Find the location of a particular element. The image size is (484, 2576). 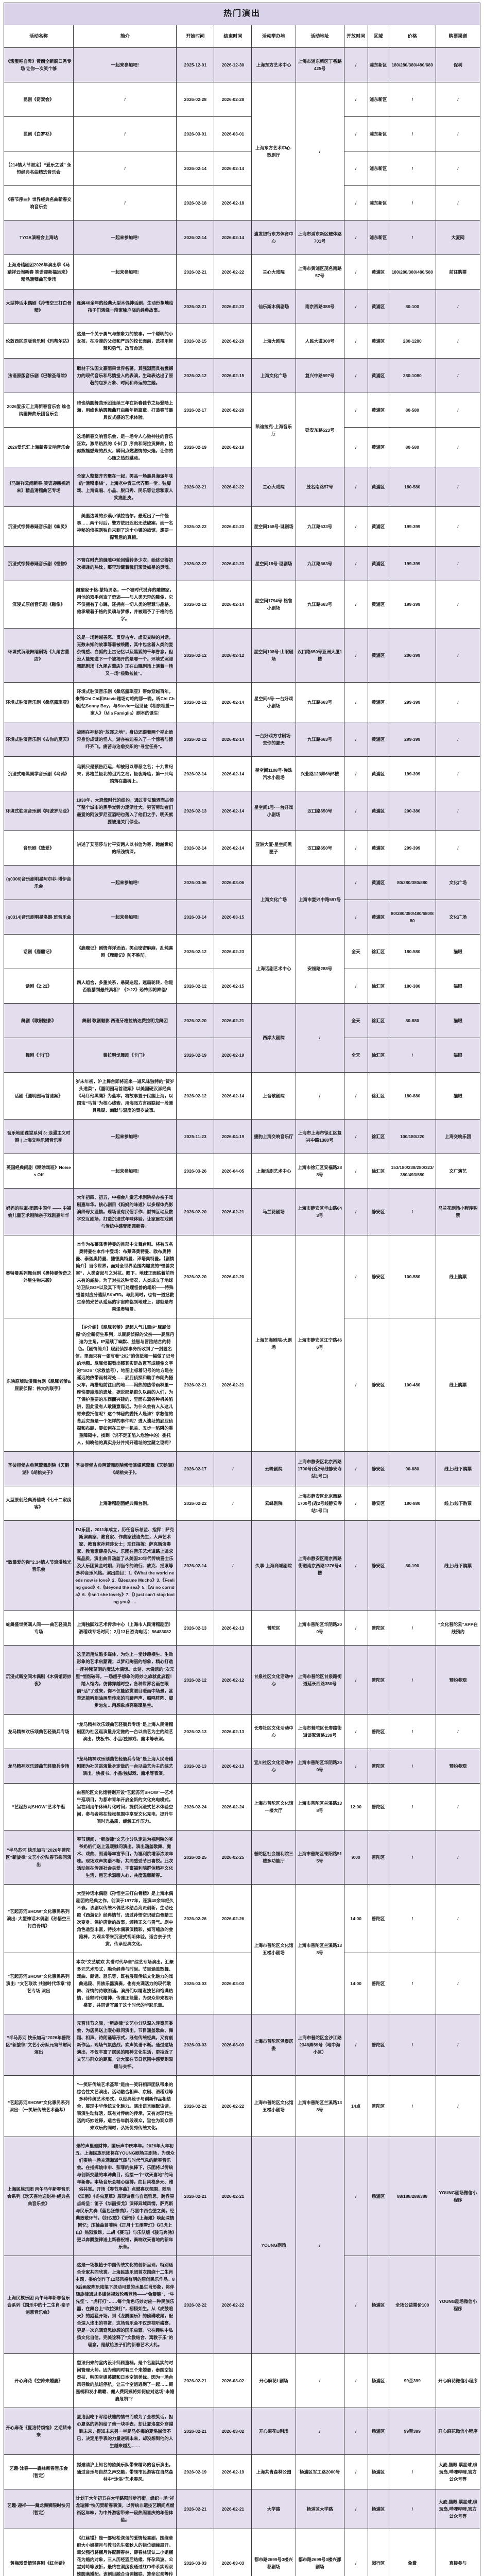

cell-price: 180/280/380/480/580 is located at coordinates (412, 272).